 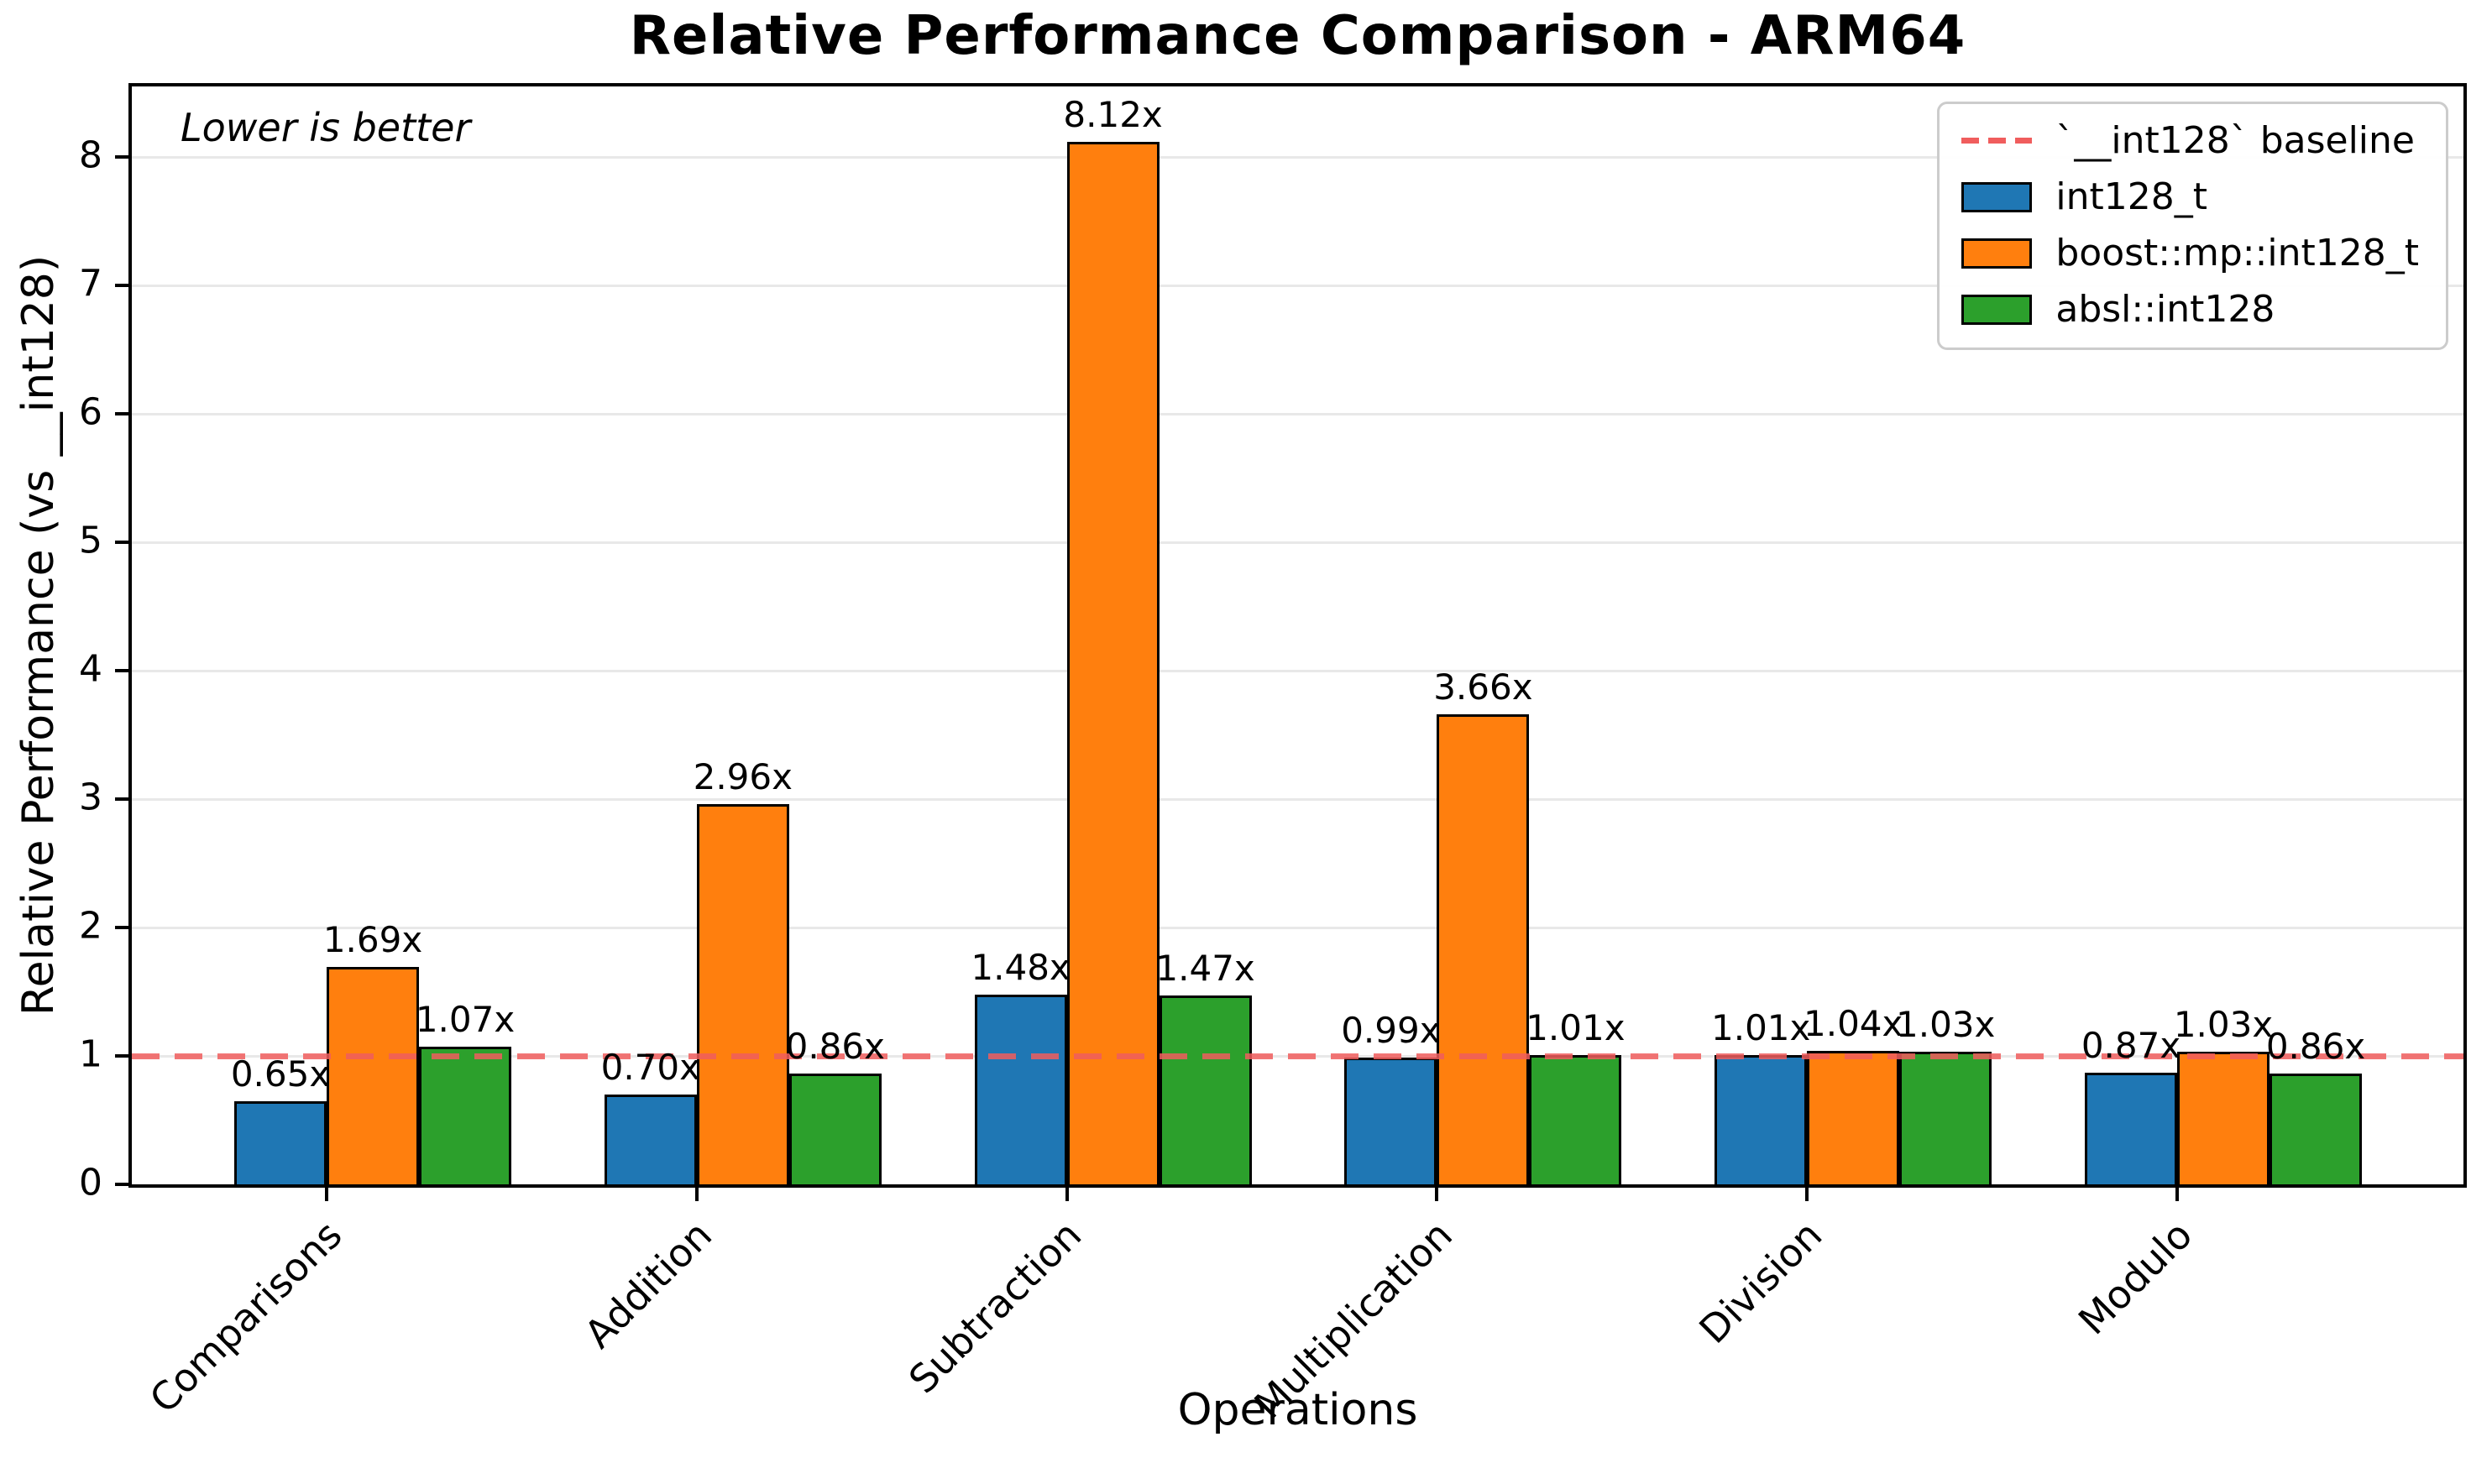 I want to click on xtick-mark-addition, so click(x=696, y=1194).